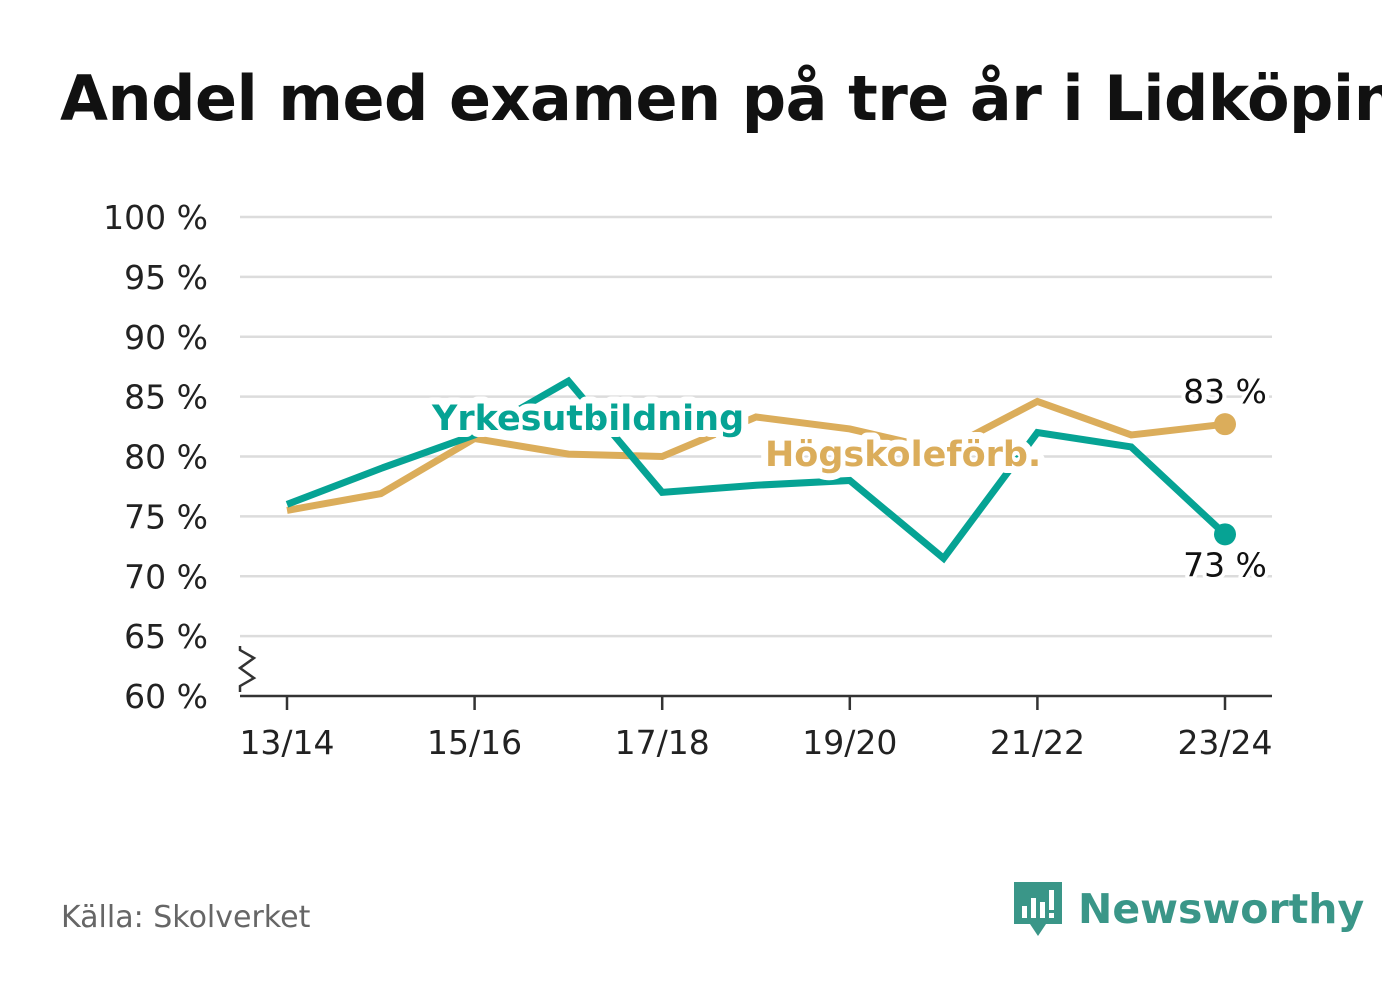 The width and height of the screenshot is (1382, 999). Describe the element at coordinates (1038, 909) in the screenshot. I see `newsworthy-logo-icon` at that location.